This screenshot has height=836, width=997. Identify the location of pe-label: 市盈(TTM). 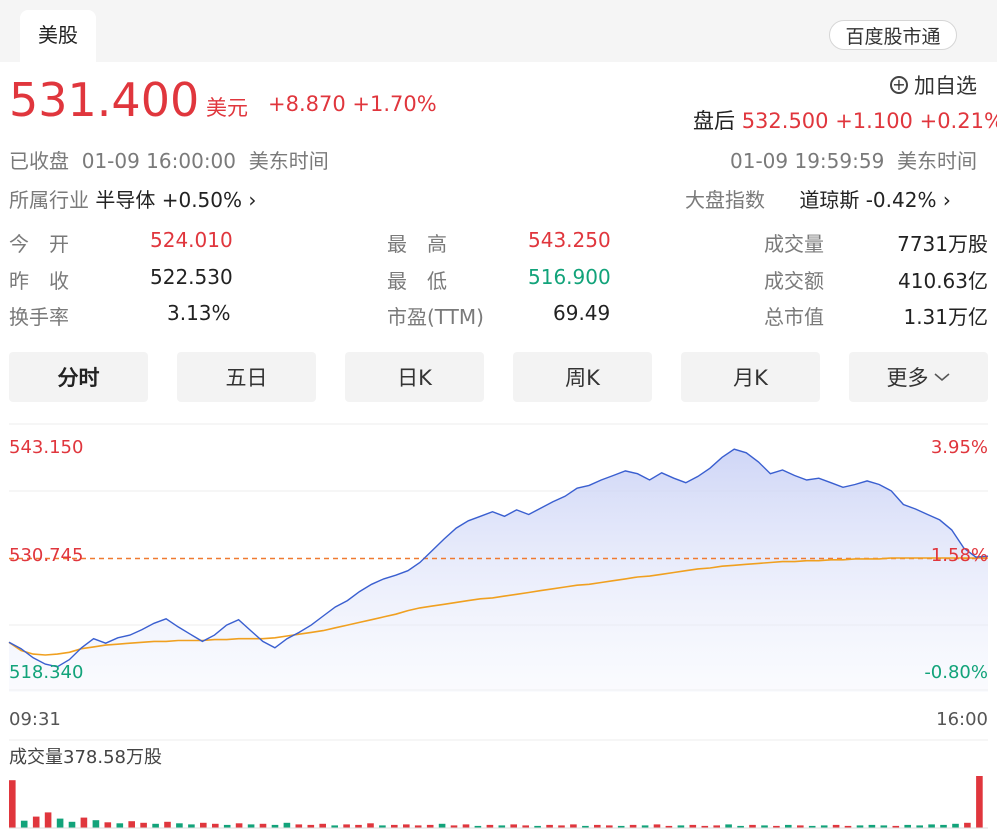
(435, 317).